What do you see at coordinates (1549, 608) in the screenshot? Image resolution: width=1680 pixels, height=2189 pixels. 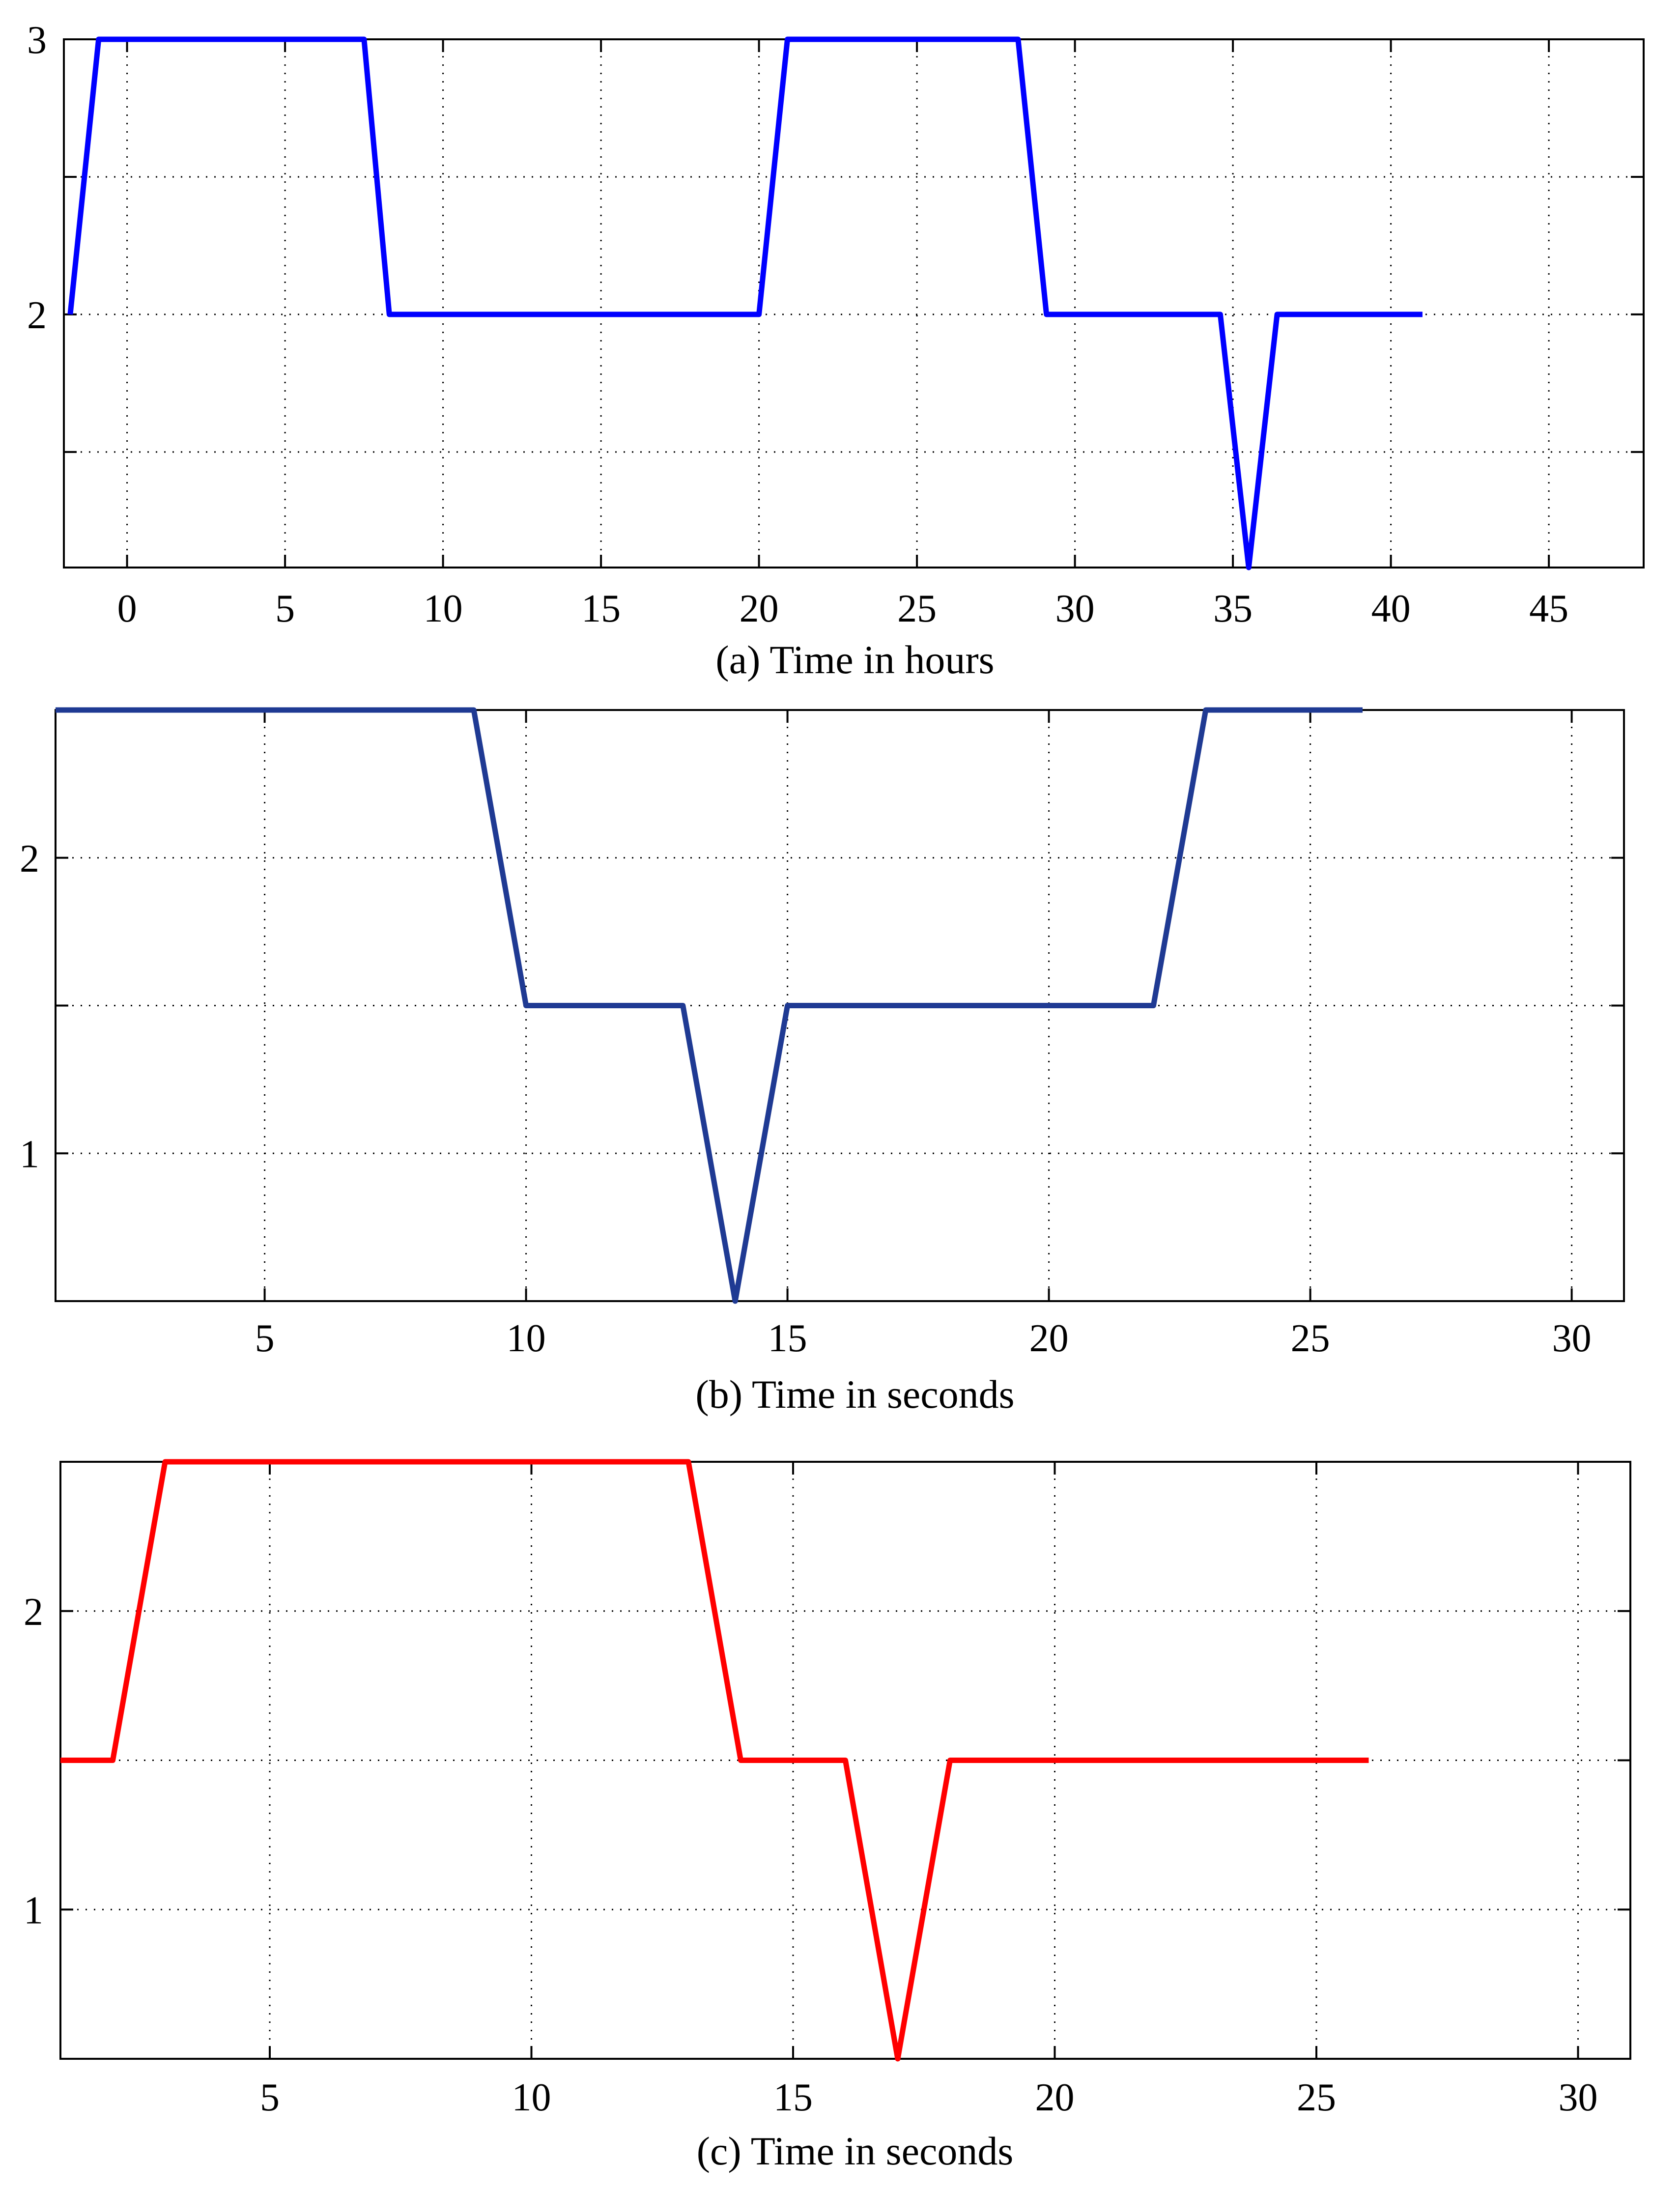 I see `x-tick-label: 45` at bounding box center [1549, 608].